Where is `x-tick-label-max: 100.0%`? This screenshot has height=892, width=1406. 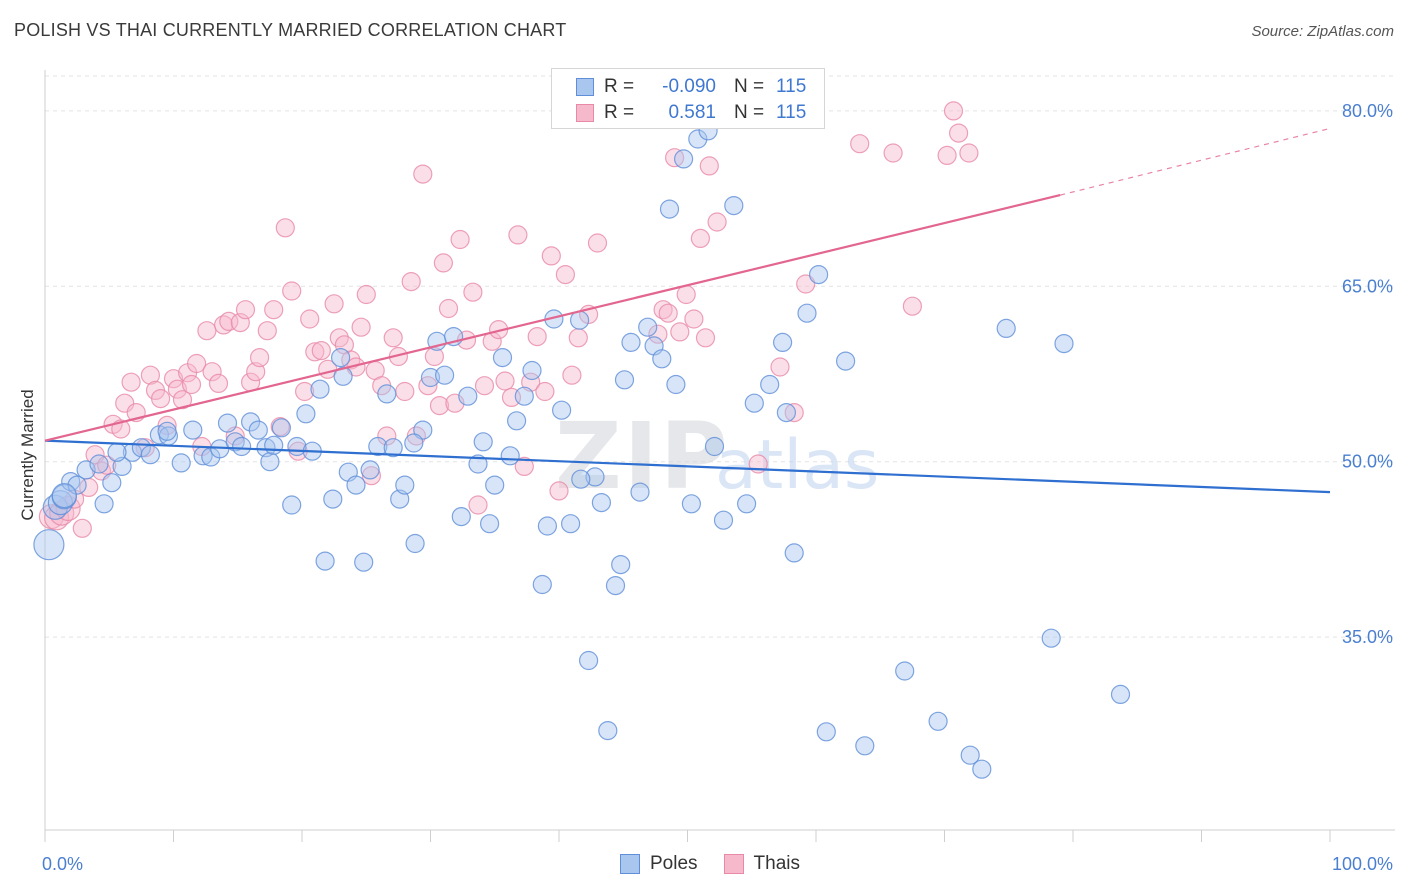
x-tick-label-max: 100.0% is located at coordinates (1362, 864).